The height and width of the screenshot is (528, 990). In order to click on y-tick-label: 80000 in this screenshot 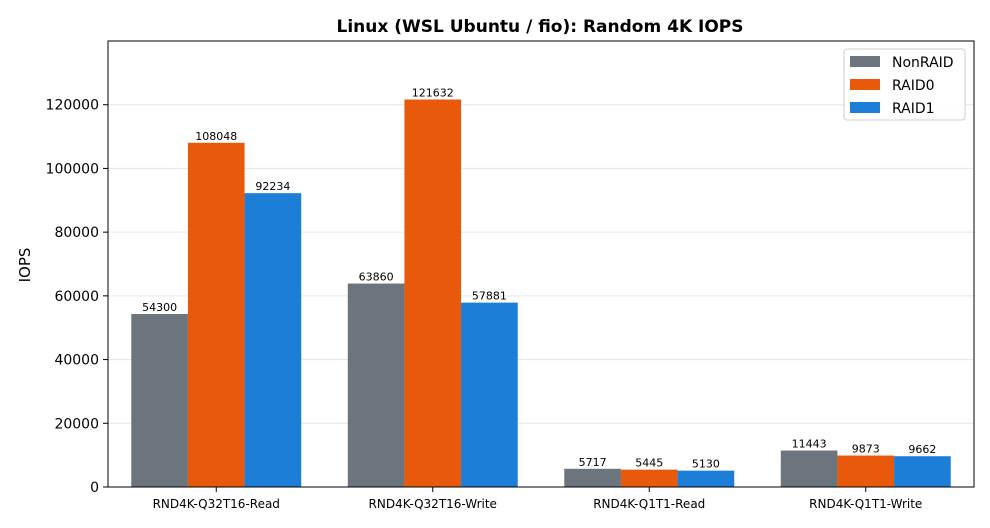, I will do `click(76, 233)`.